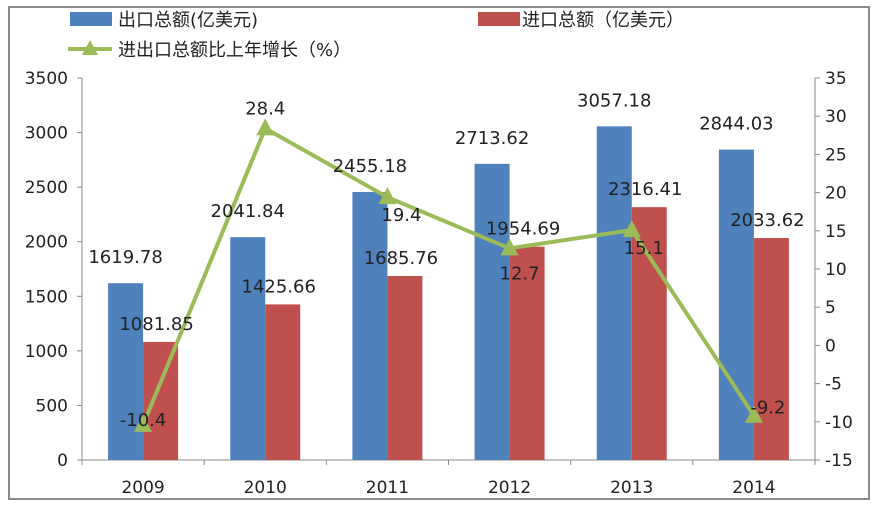 The image size is (880, 508). What do you see at coordinates (836, 155) in the screenshot?
I see `right-tick-label: 25` at bounding box center [836, 155].